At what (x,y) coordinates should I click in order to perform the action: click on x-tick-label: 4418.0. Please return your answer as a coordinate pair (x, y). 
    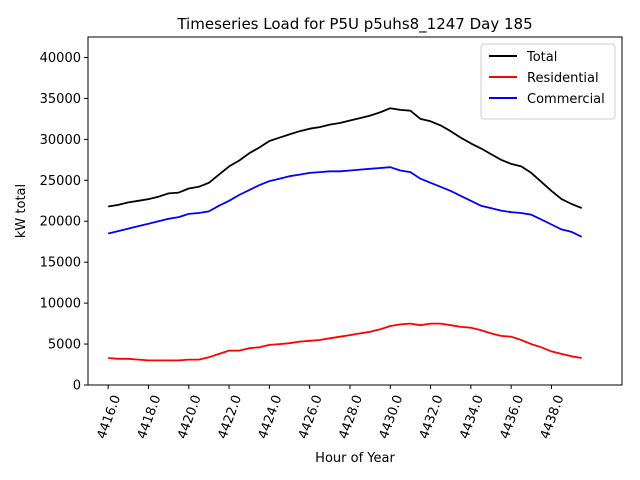
    Looking at the image, I should click on (150, 417).